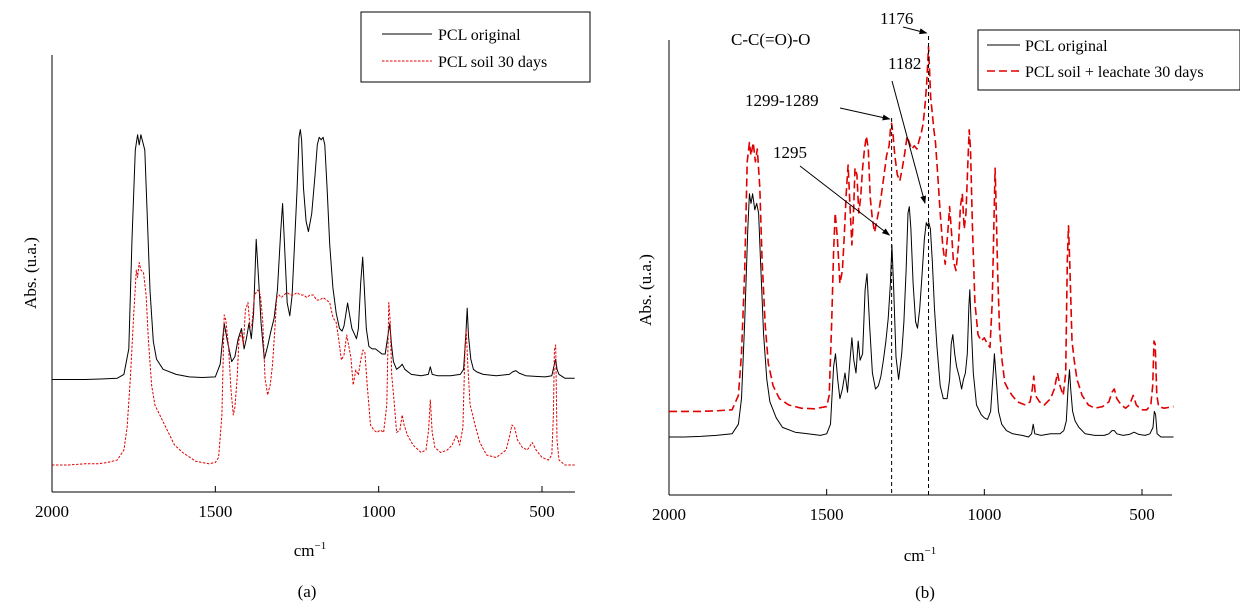 This screenshot has height=605, width=1240. Describe the element at coordinates (904, 63) in the screenshot. I see `annotation-1182: 1182` at that location.